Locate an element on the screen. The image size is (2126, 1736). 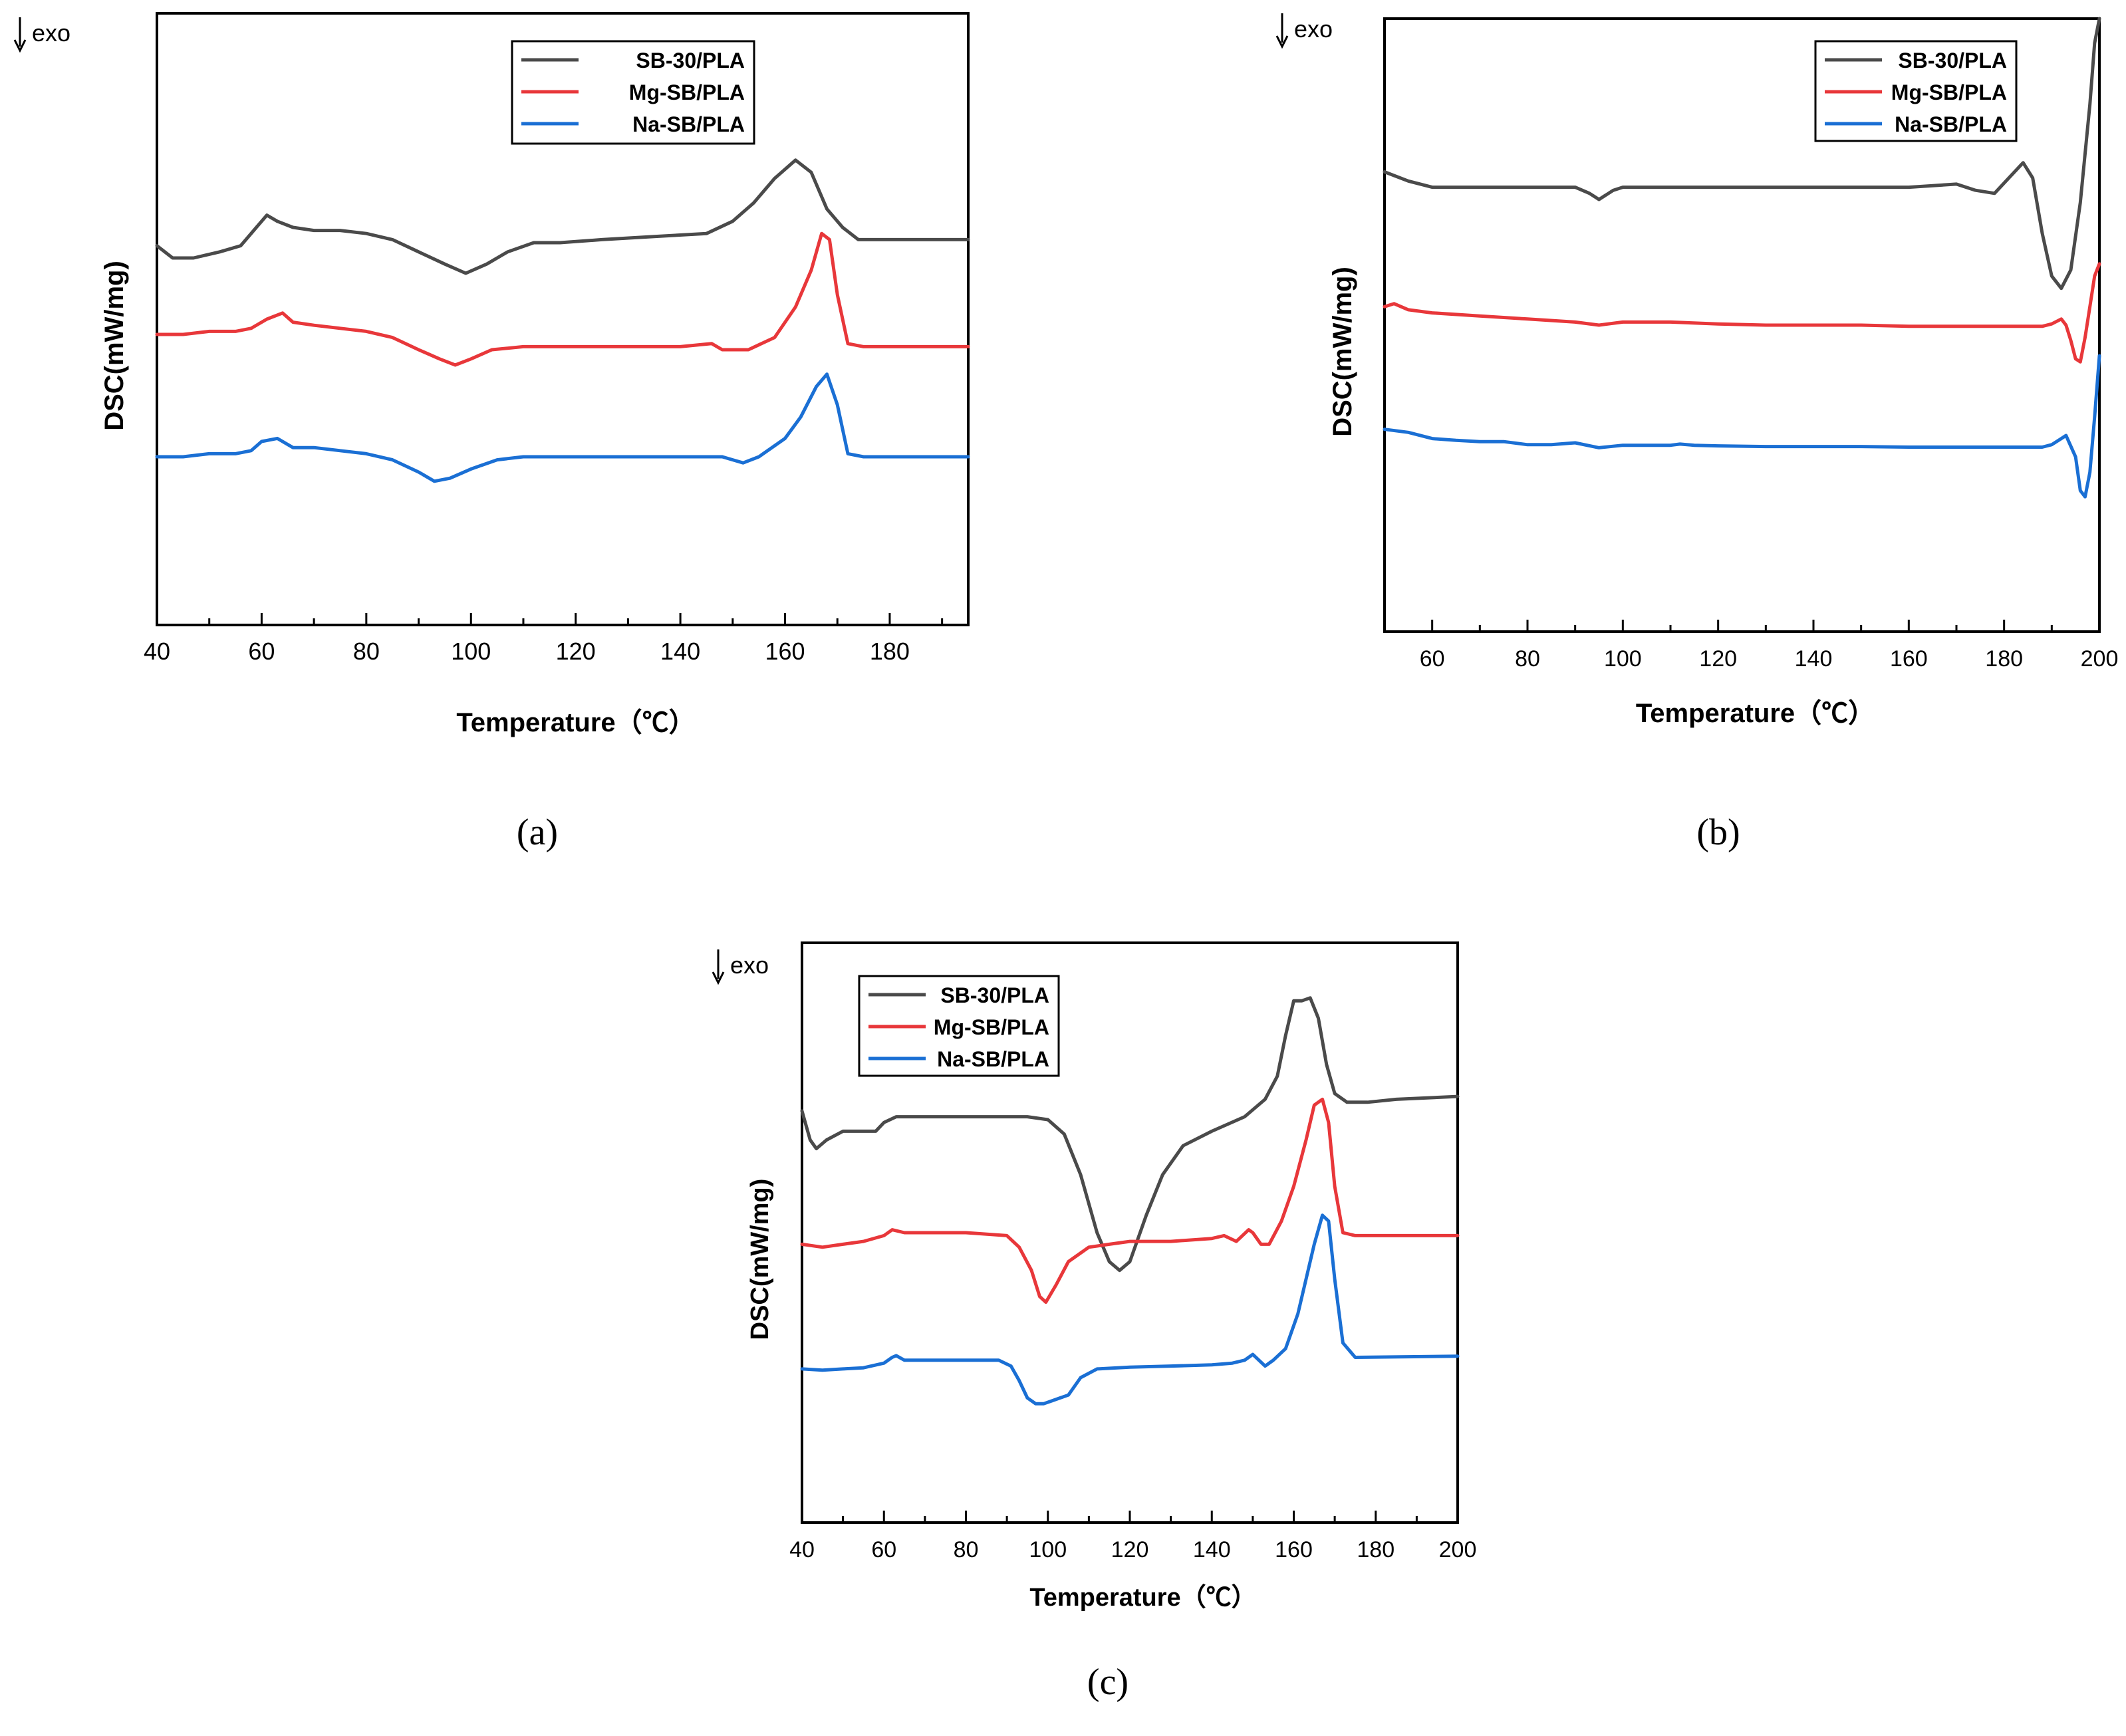
panel-label: (c) is located at coordinates (1108, 1683).